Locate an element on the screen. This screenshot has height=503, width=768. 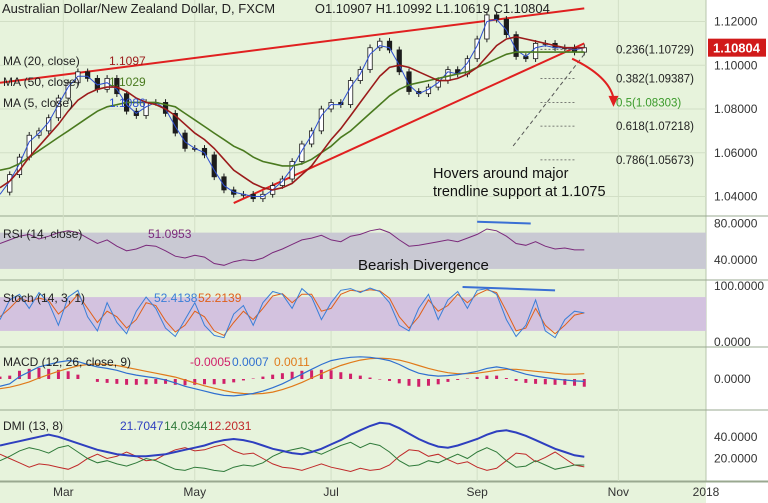
rsi-divergence-line is located at coordinates (504, 222).